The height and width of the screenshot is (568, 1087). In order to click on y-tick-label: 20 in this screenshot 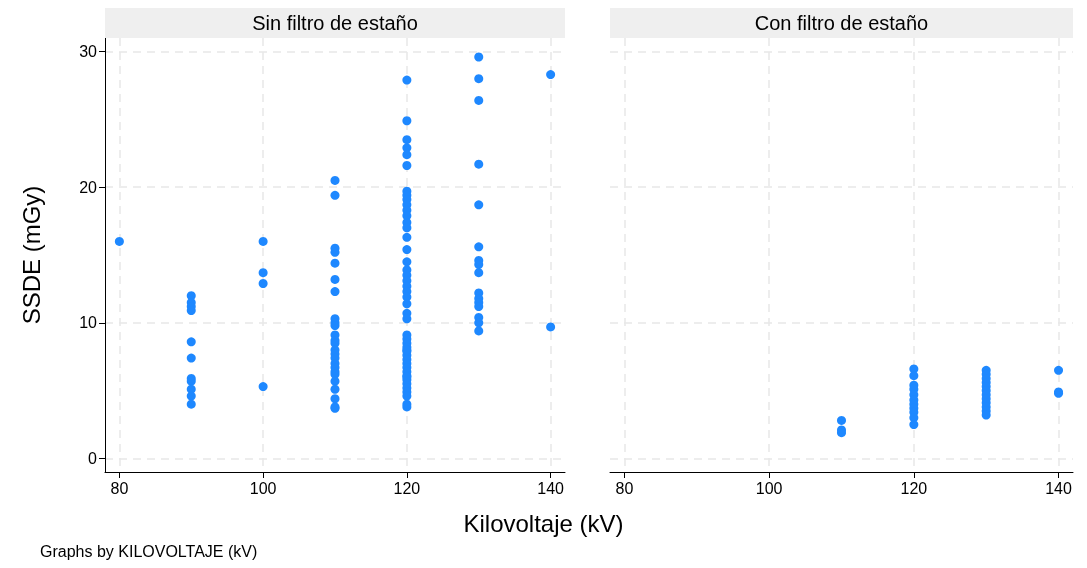, I will do `click(88, 187)`.